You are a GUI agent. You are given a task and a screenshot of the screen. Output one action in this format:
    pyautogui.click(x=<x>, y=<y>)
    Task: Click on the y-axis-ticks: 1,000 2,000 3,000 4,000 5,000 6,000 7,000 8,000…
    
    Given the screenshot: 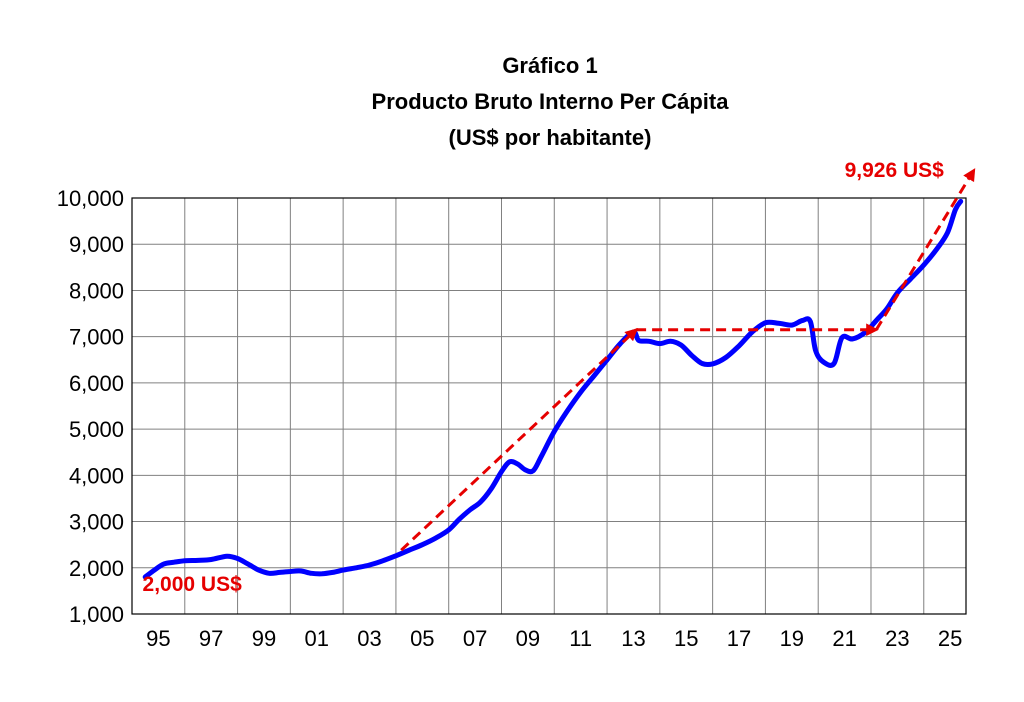 What is the action you would take?
    pyautogui.click(x=90, y=406)
    